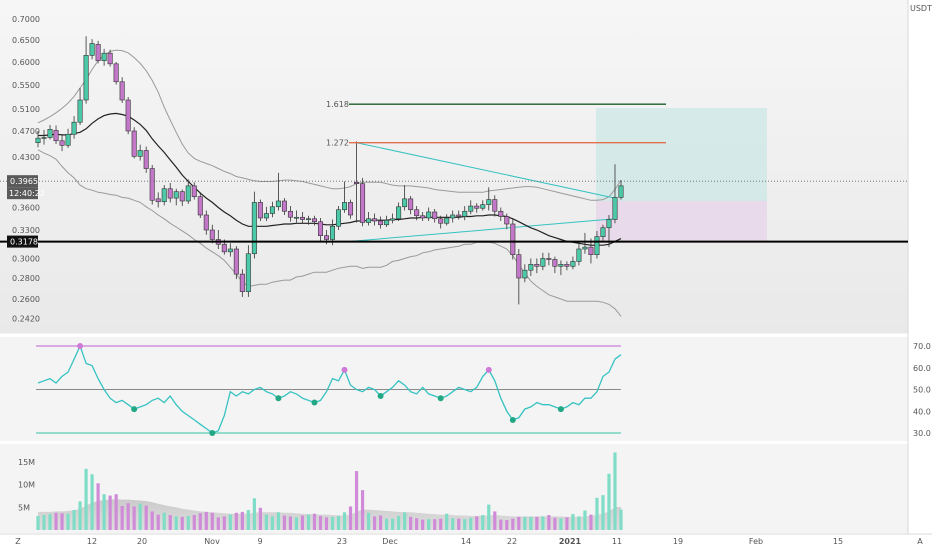  What do you see at coordinates (920, 541) in the screenshot?
I see `auto-scale-button: A` at bounding box center [920, 541].